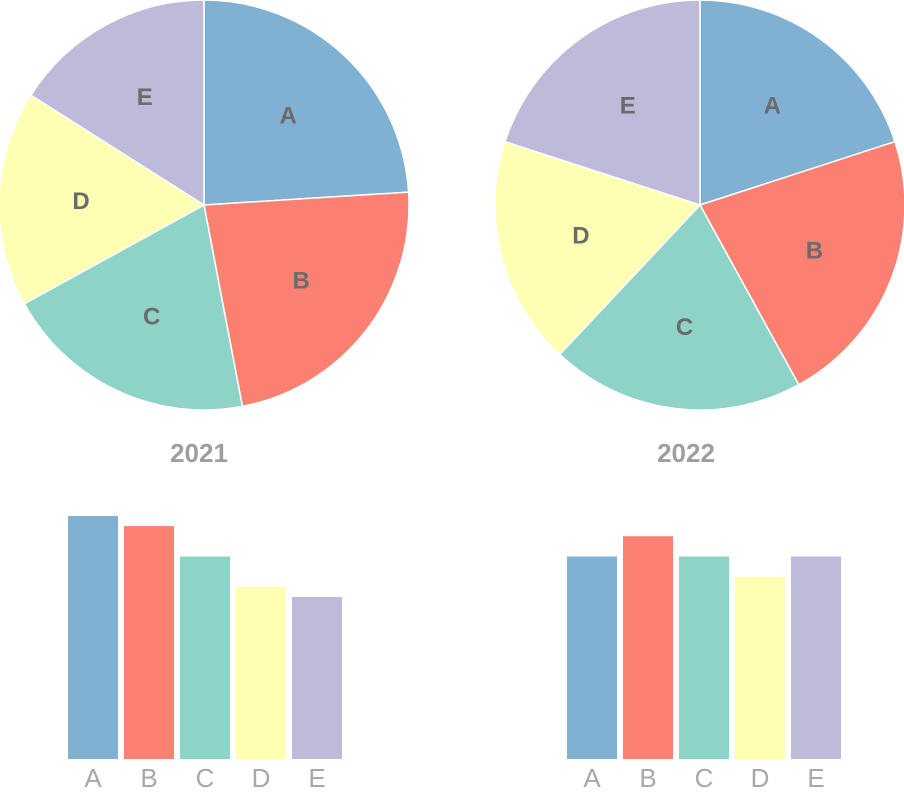 This screenshot has width=904, height=800. Describe the element at coordinates (205, 657) in the screenshot. I see `bar-c-2021` at that location.